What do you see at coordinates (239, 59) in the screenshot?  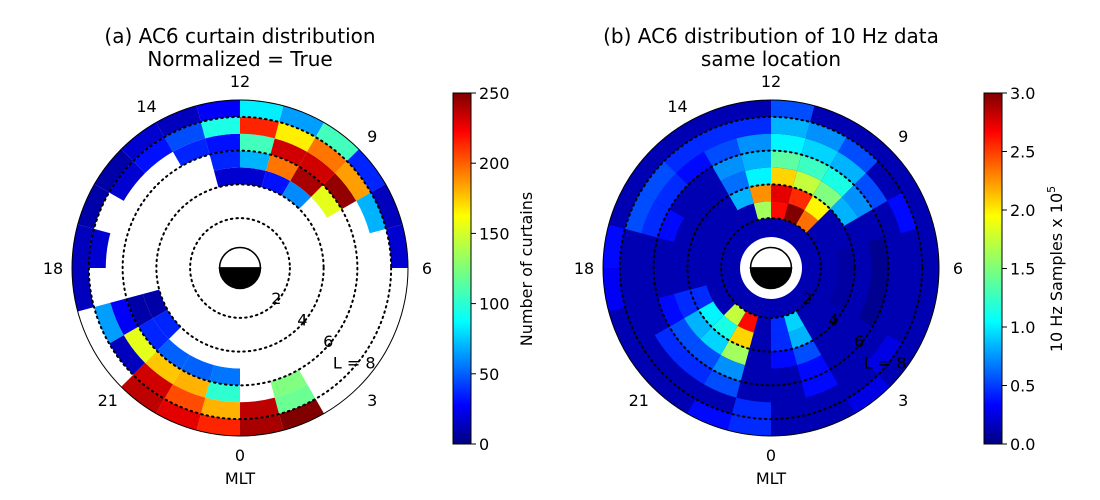 I see `panel-a-title-line2: Normalized = True` at bounding box center [239, 59].